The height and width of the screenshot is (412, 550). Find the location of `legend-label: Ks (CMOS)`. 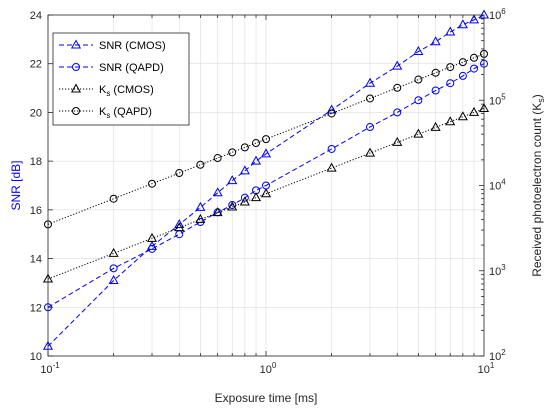

legend-label: Ks (CMOS) is located at coordinates (126, 91).